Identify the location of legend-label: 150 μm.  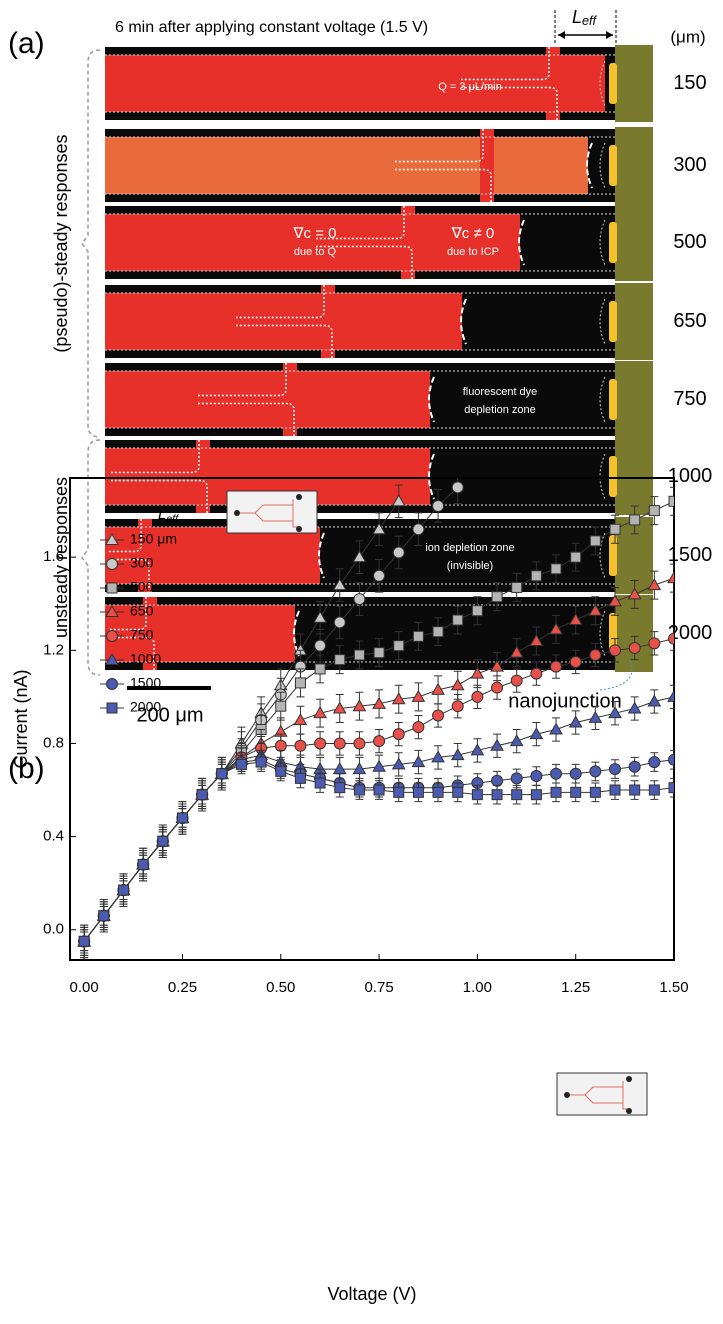
(153, 539).